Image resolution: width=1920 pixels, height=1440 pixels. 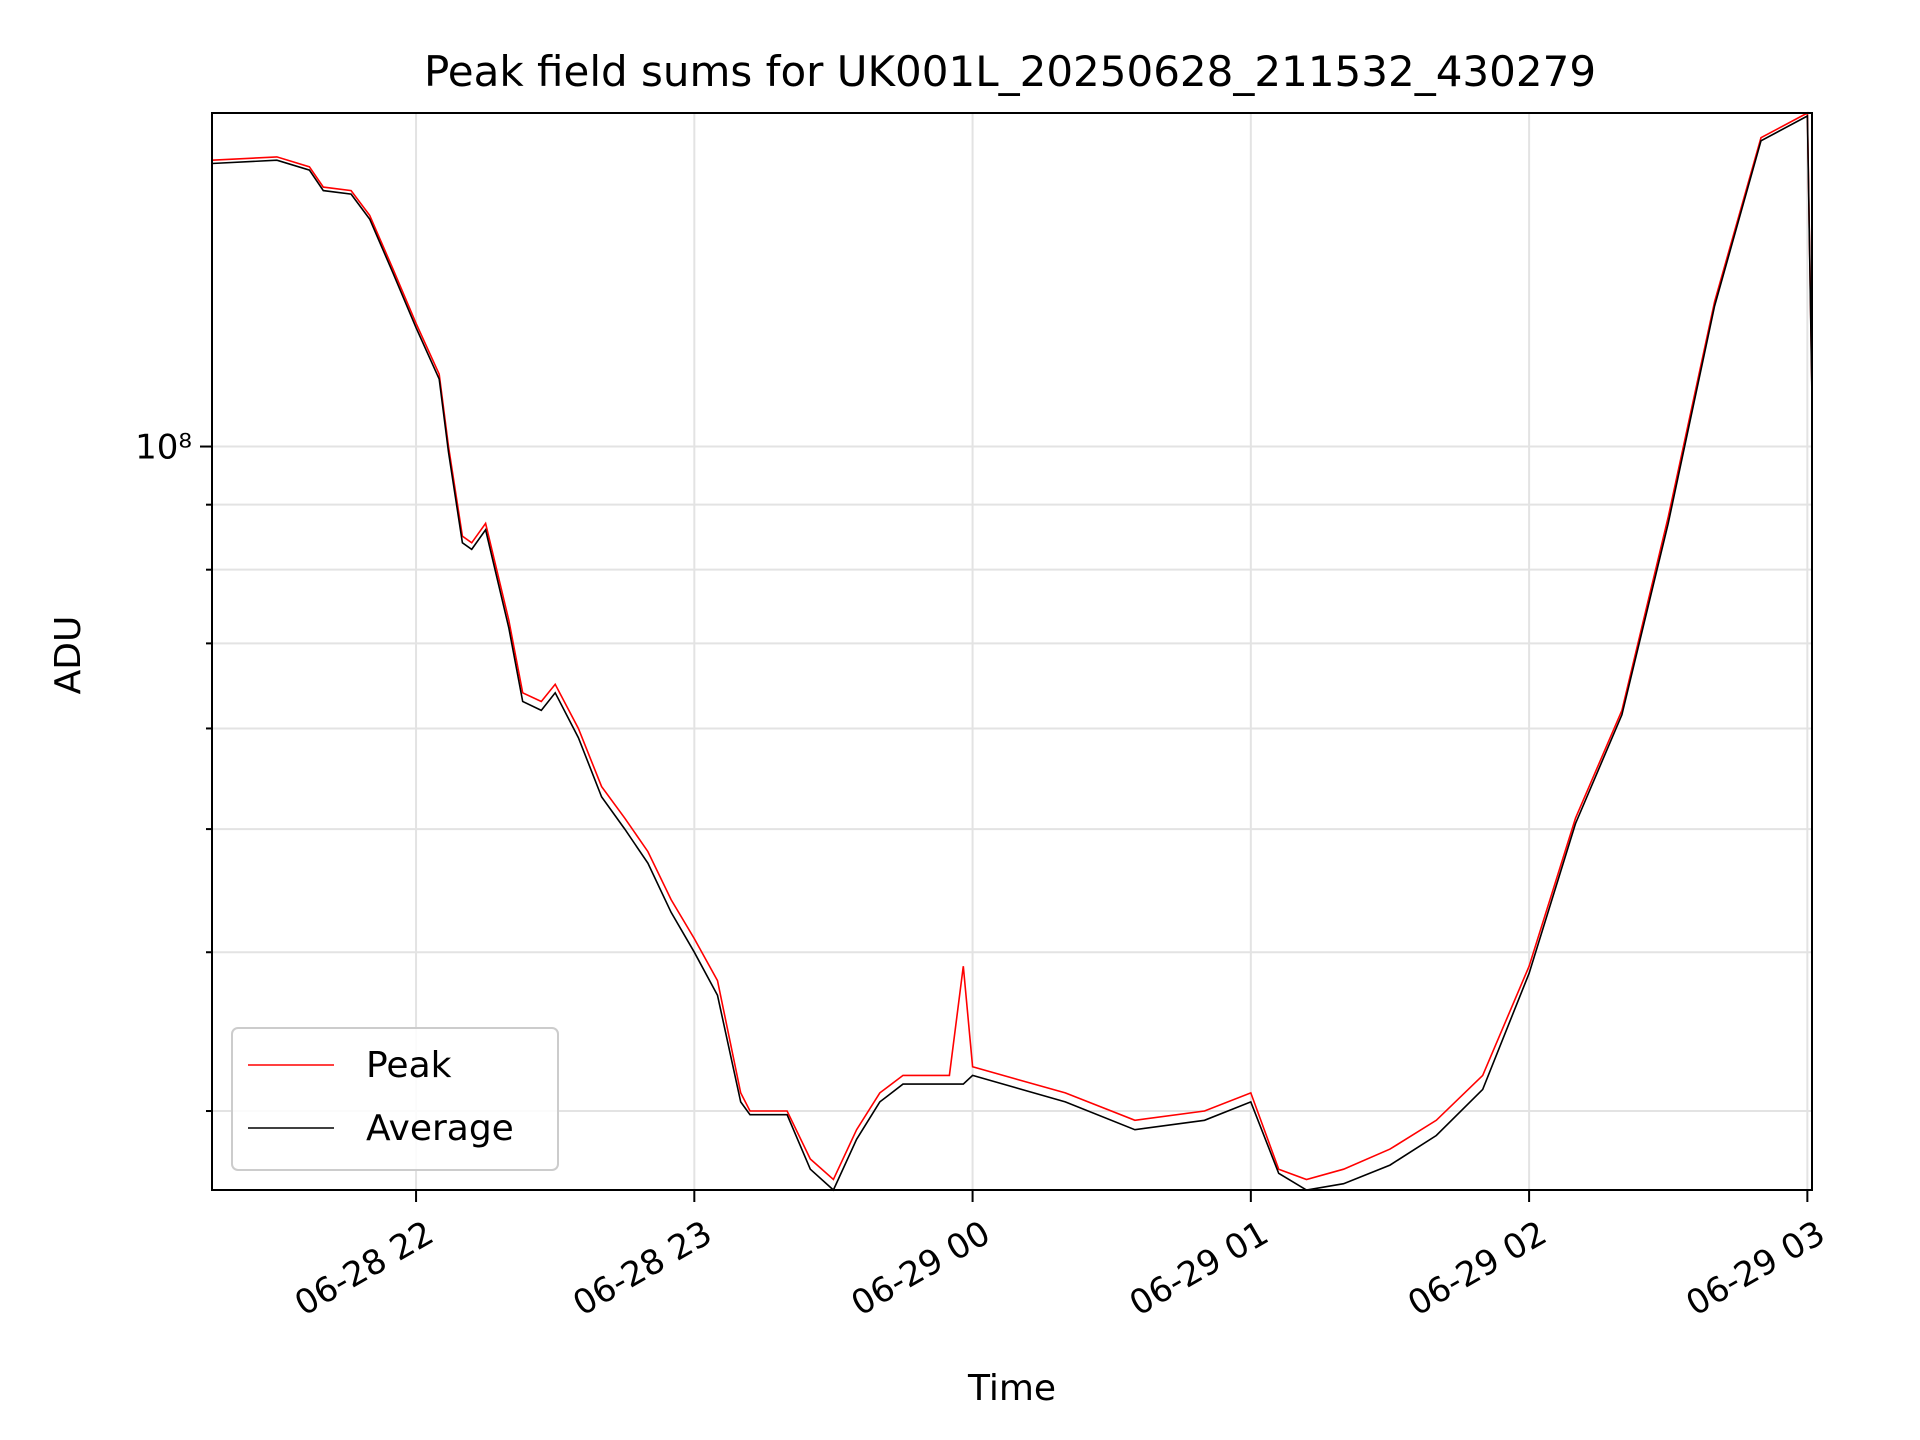 I want to click on x-tick-label: 06-29 00, so click(x=921, y=1268).